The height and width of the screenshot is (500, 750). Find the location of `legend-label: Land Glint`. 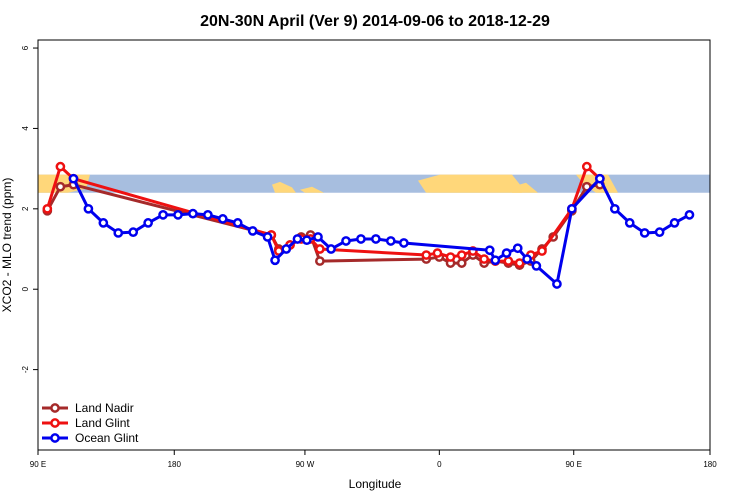

legend-label: Land Glint is located at coordinates (102, 423).